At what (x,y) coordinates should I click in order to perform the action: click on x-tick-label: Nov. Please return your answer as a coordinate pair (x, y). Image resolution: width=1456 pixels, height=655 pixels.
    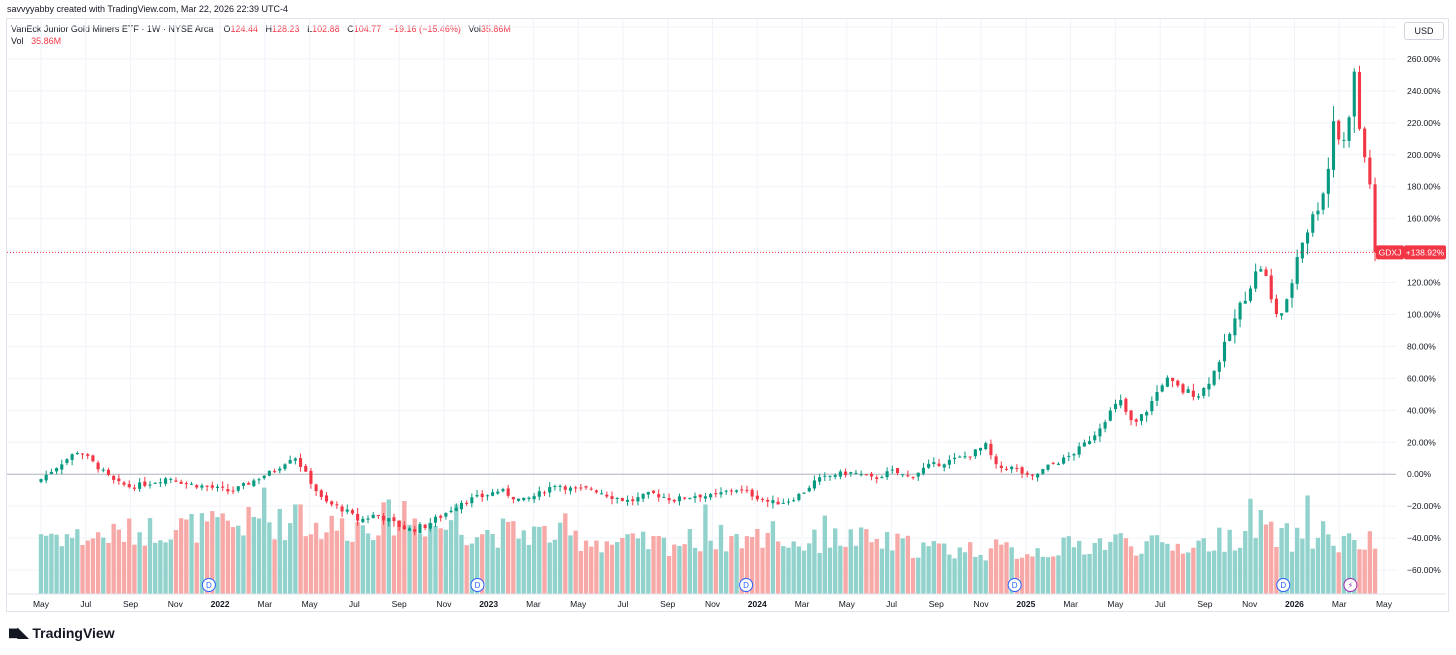
    Looking at the image, I should click on (176, 604).